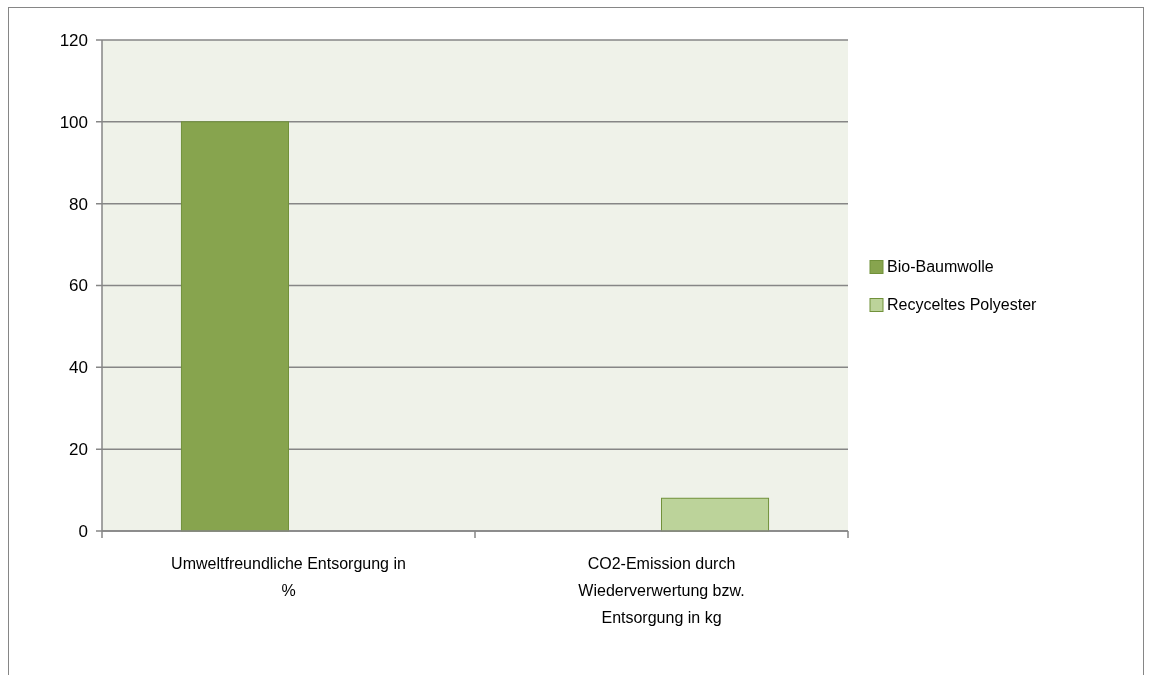  Describe the element at coordinates (78, 450) in the screenshot. I see `y-tick-label: 20` at that location.